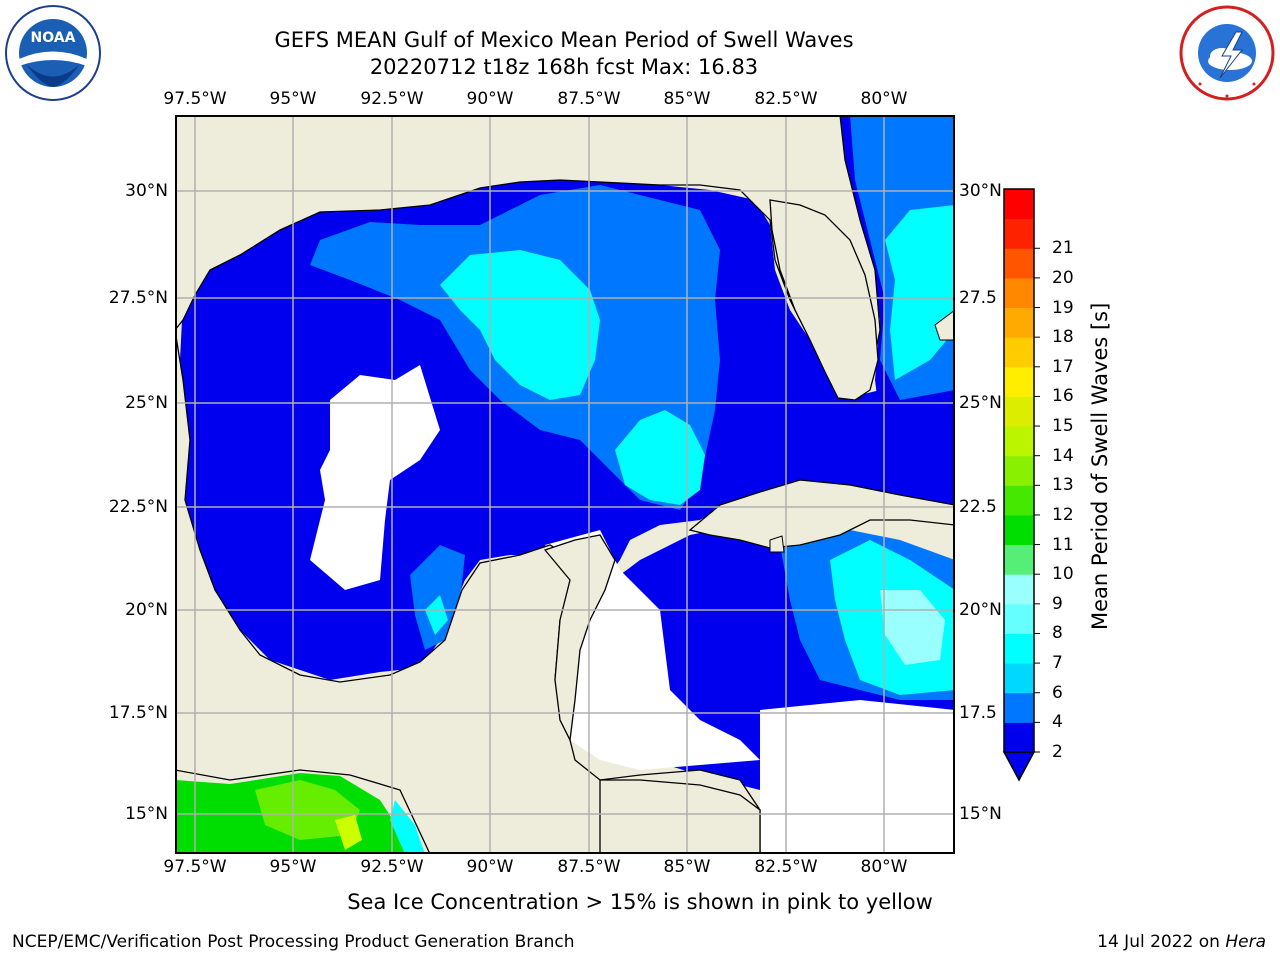 The height and width of the screenshot is (960, 1280). I want to click on lat-label-left: 22.5°N, so click(138, 507).